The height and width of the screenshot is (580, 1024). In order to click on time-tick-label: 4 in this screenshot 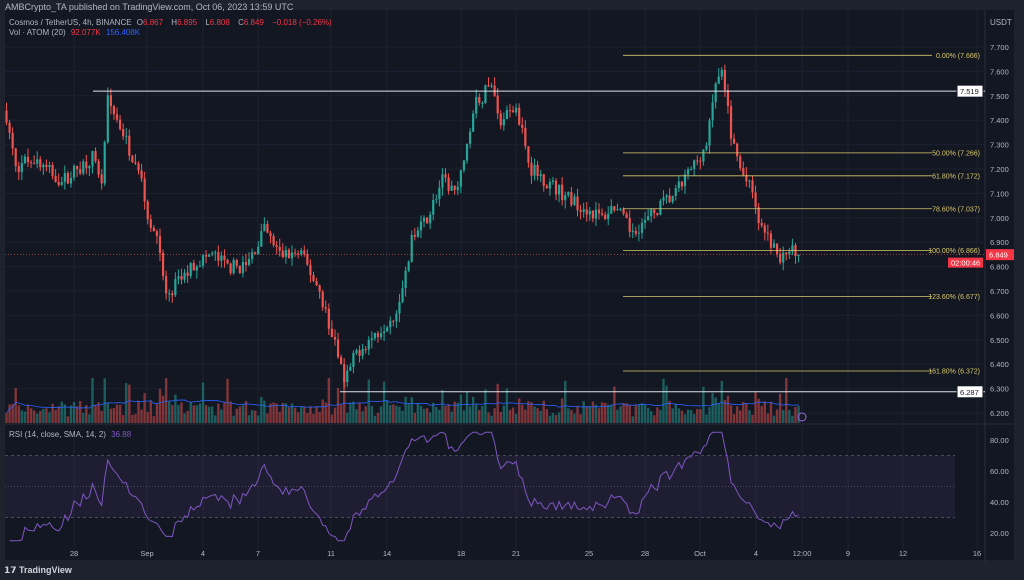, I will do `click(203, 553)`.